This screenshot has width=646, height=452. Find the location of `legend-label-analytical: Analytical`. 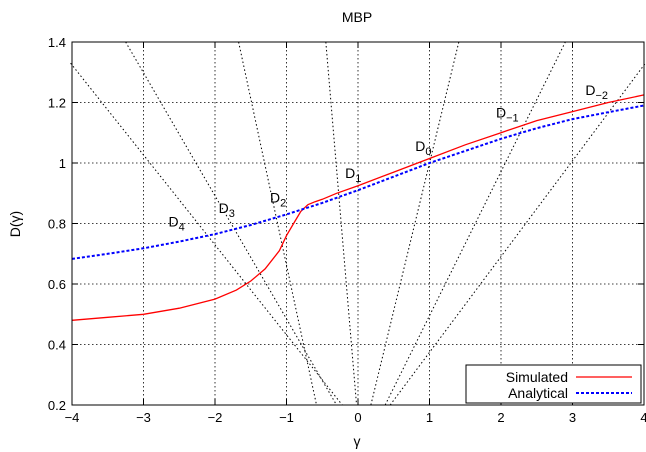

legend-label-analytical: Analytical is located at coordinates (538, 393).